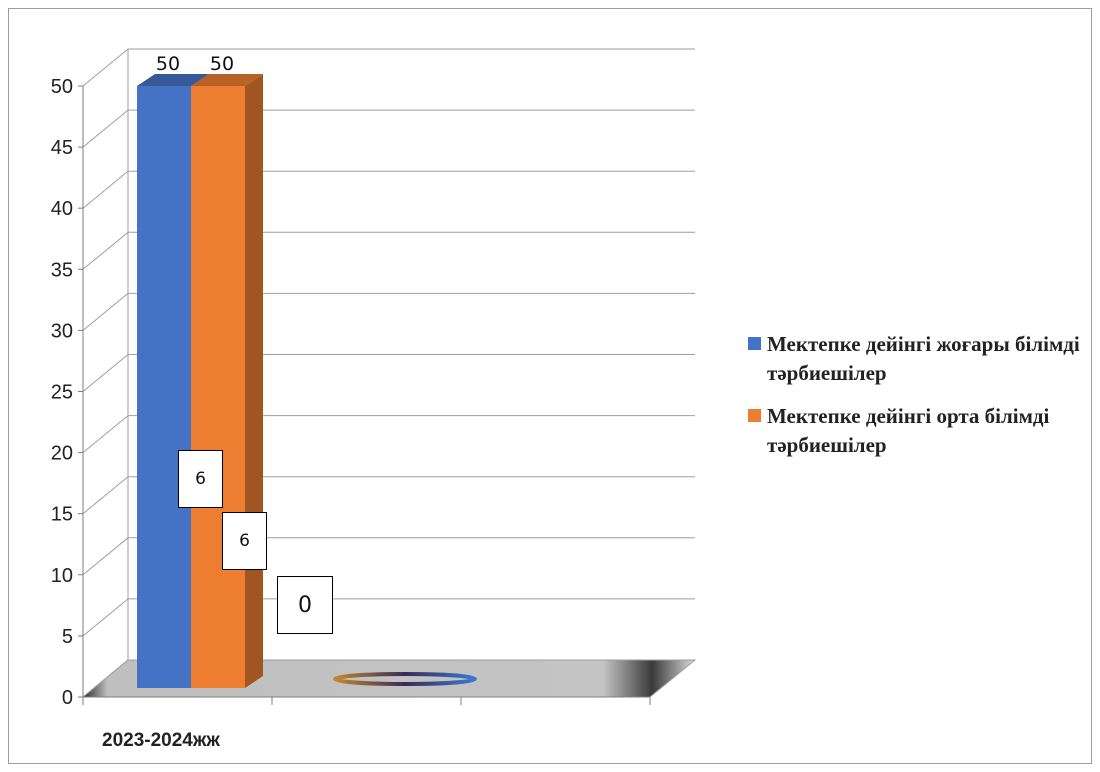 The image size is (1100, 772). I want to click on callout-label-3: 0, so click(305, 605).